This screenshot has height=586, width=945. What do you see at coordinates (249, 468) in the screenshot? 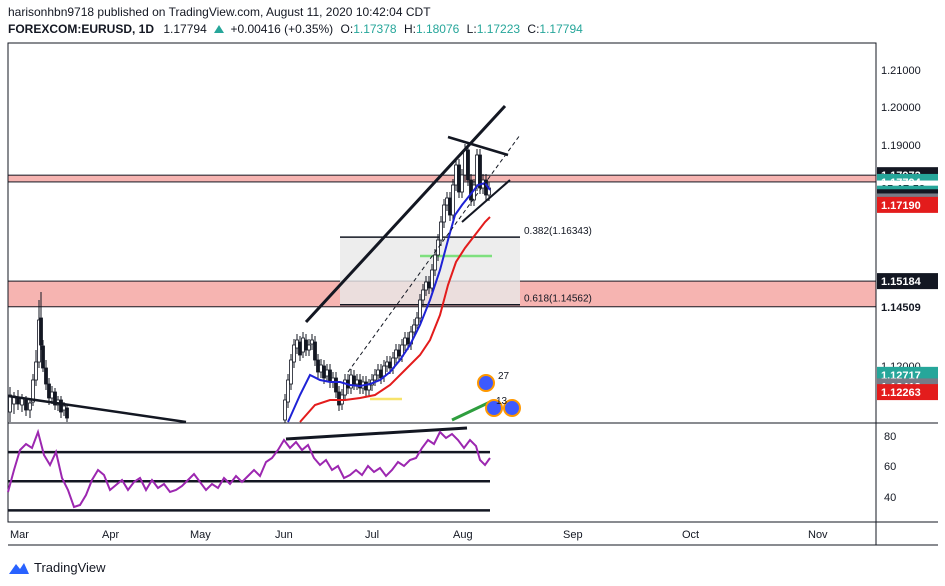
I see `rsi-line` at bounding box center [249, 468].